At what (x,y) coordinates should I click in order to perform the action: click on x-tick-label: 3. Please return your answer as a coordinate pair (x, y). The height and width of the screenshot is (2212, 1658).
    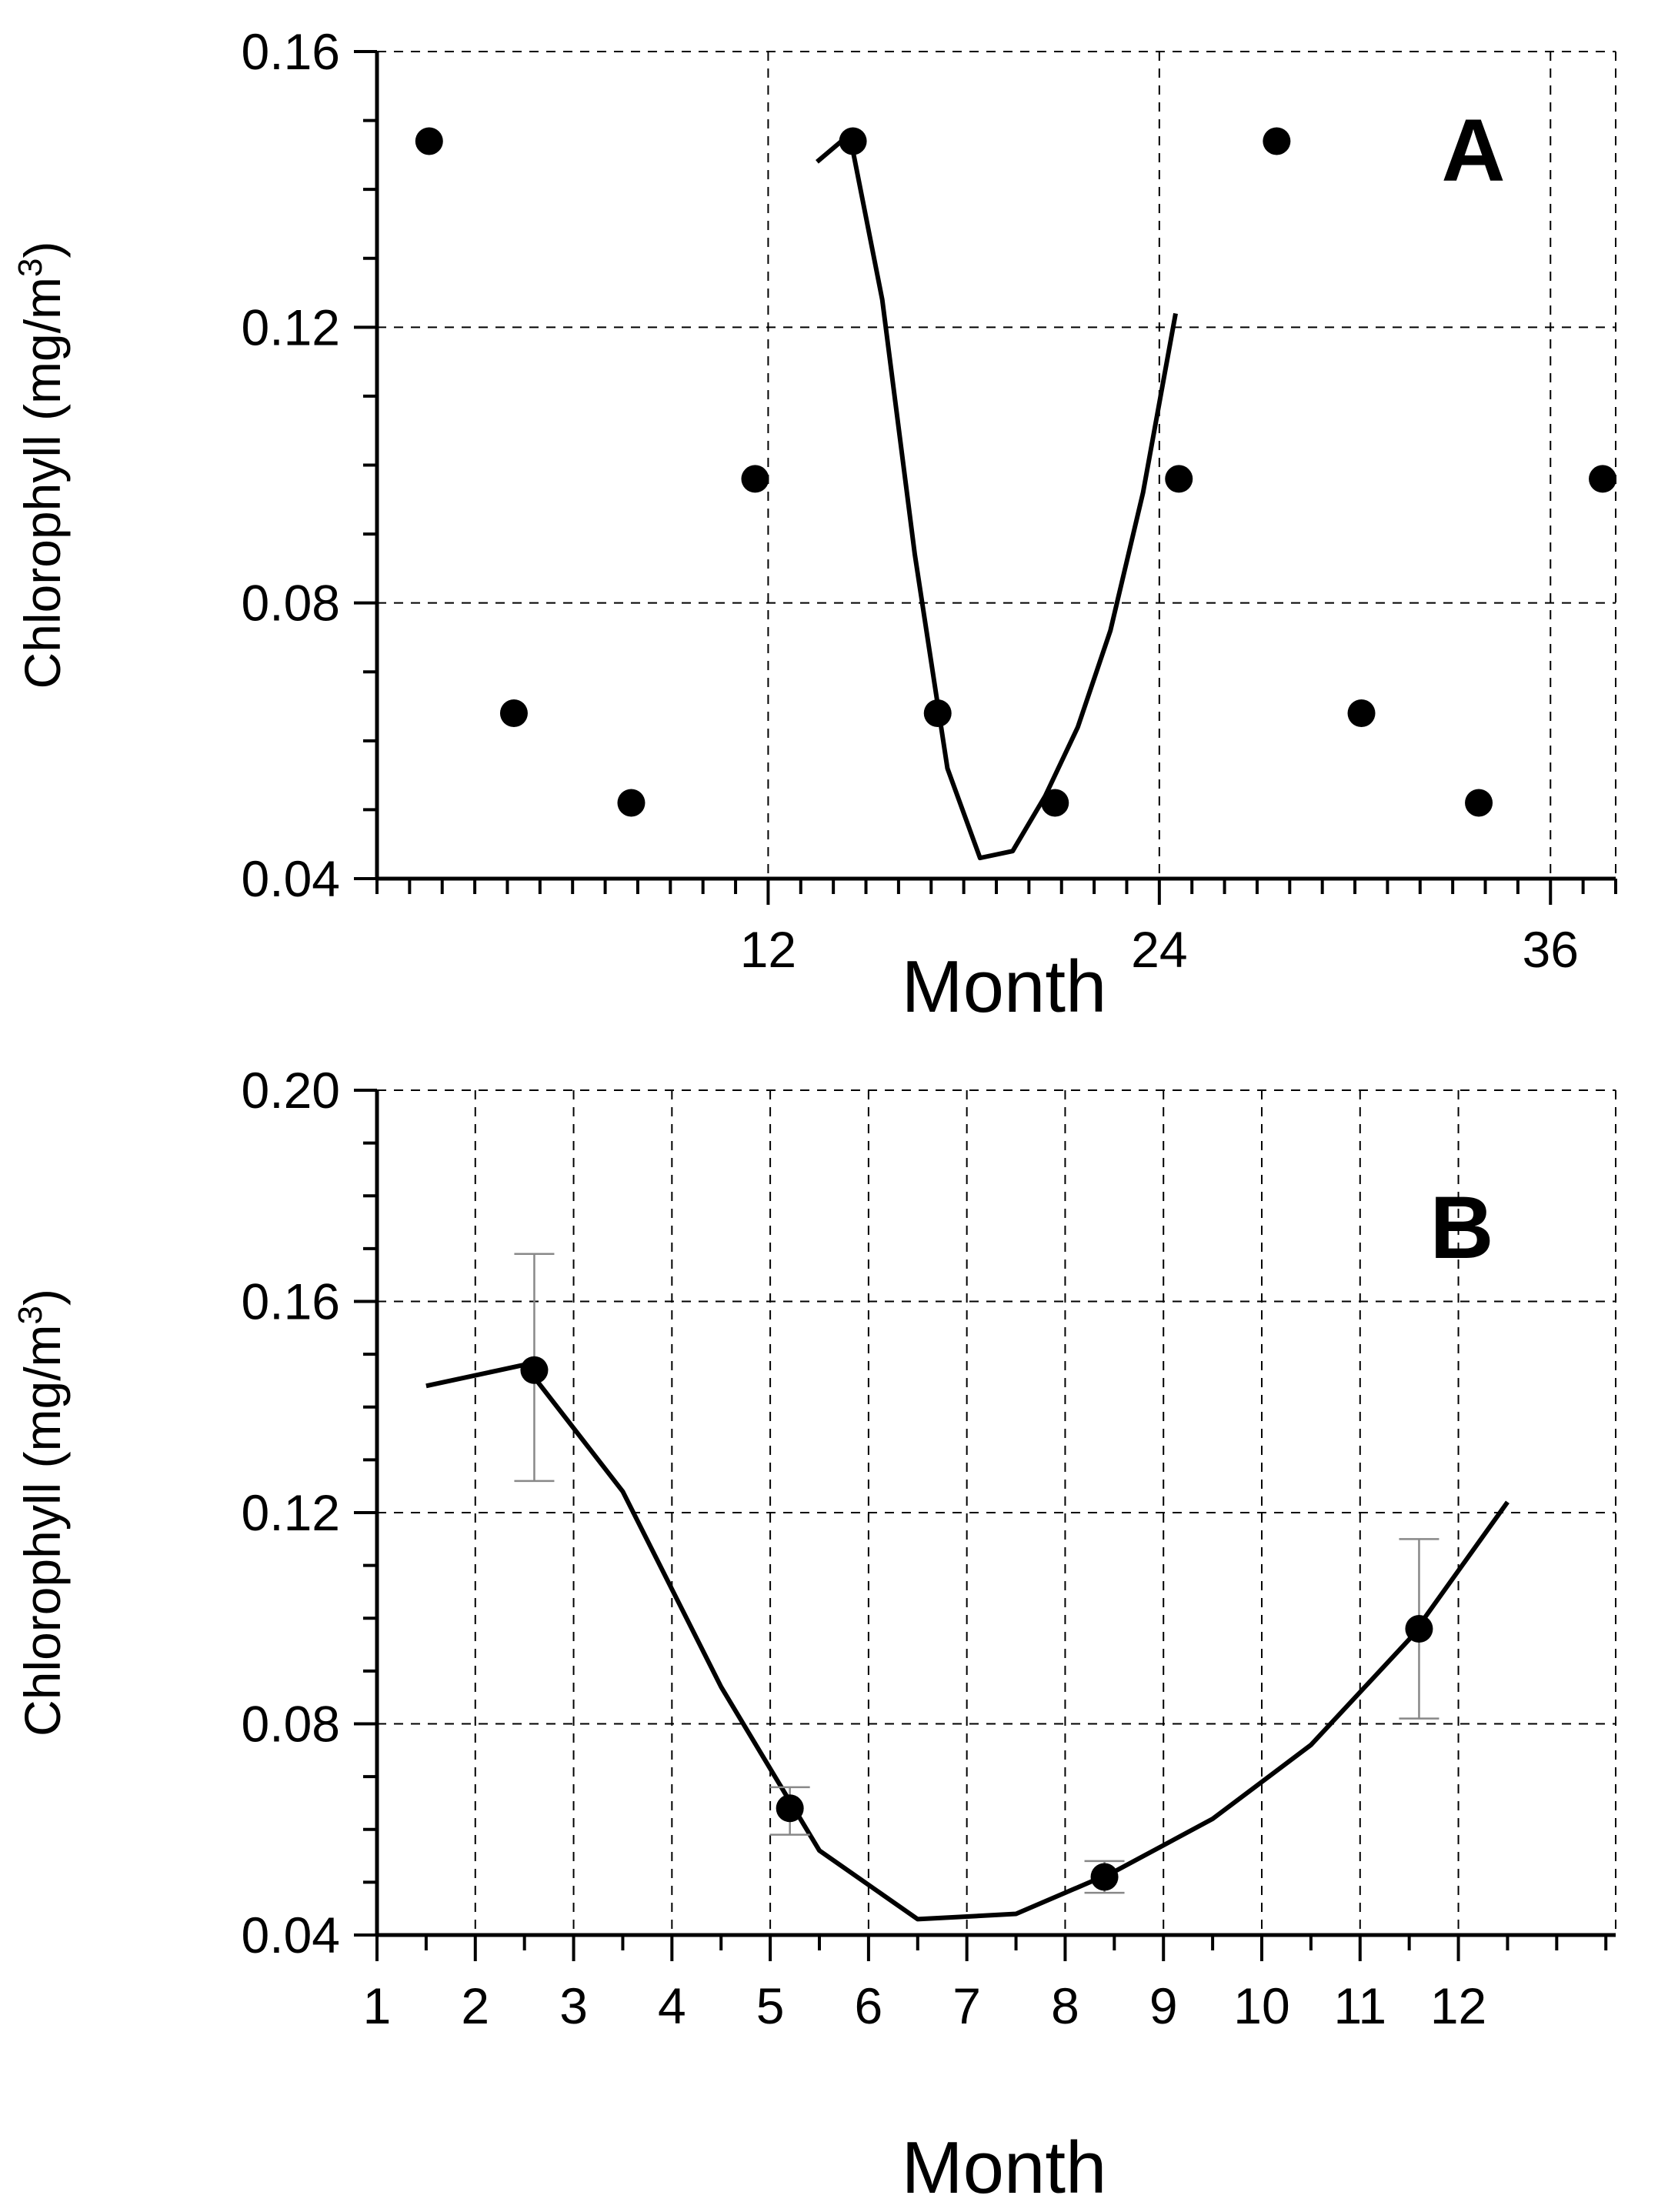
    Looking at the image, I should click on (573, 2005).